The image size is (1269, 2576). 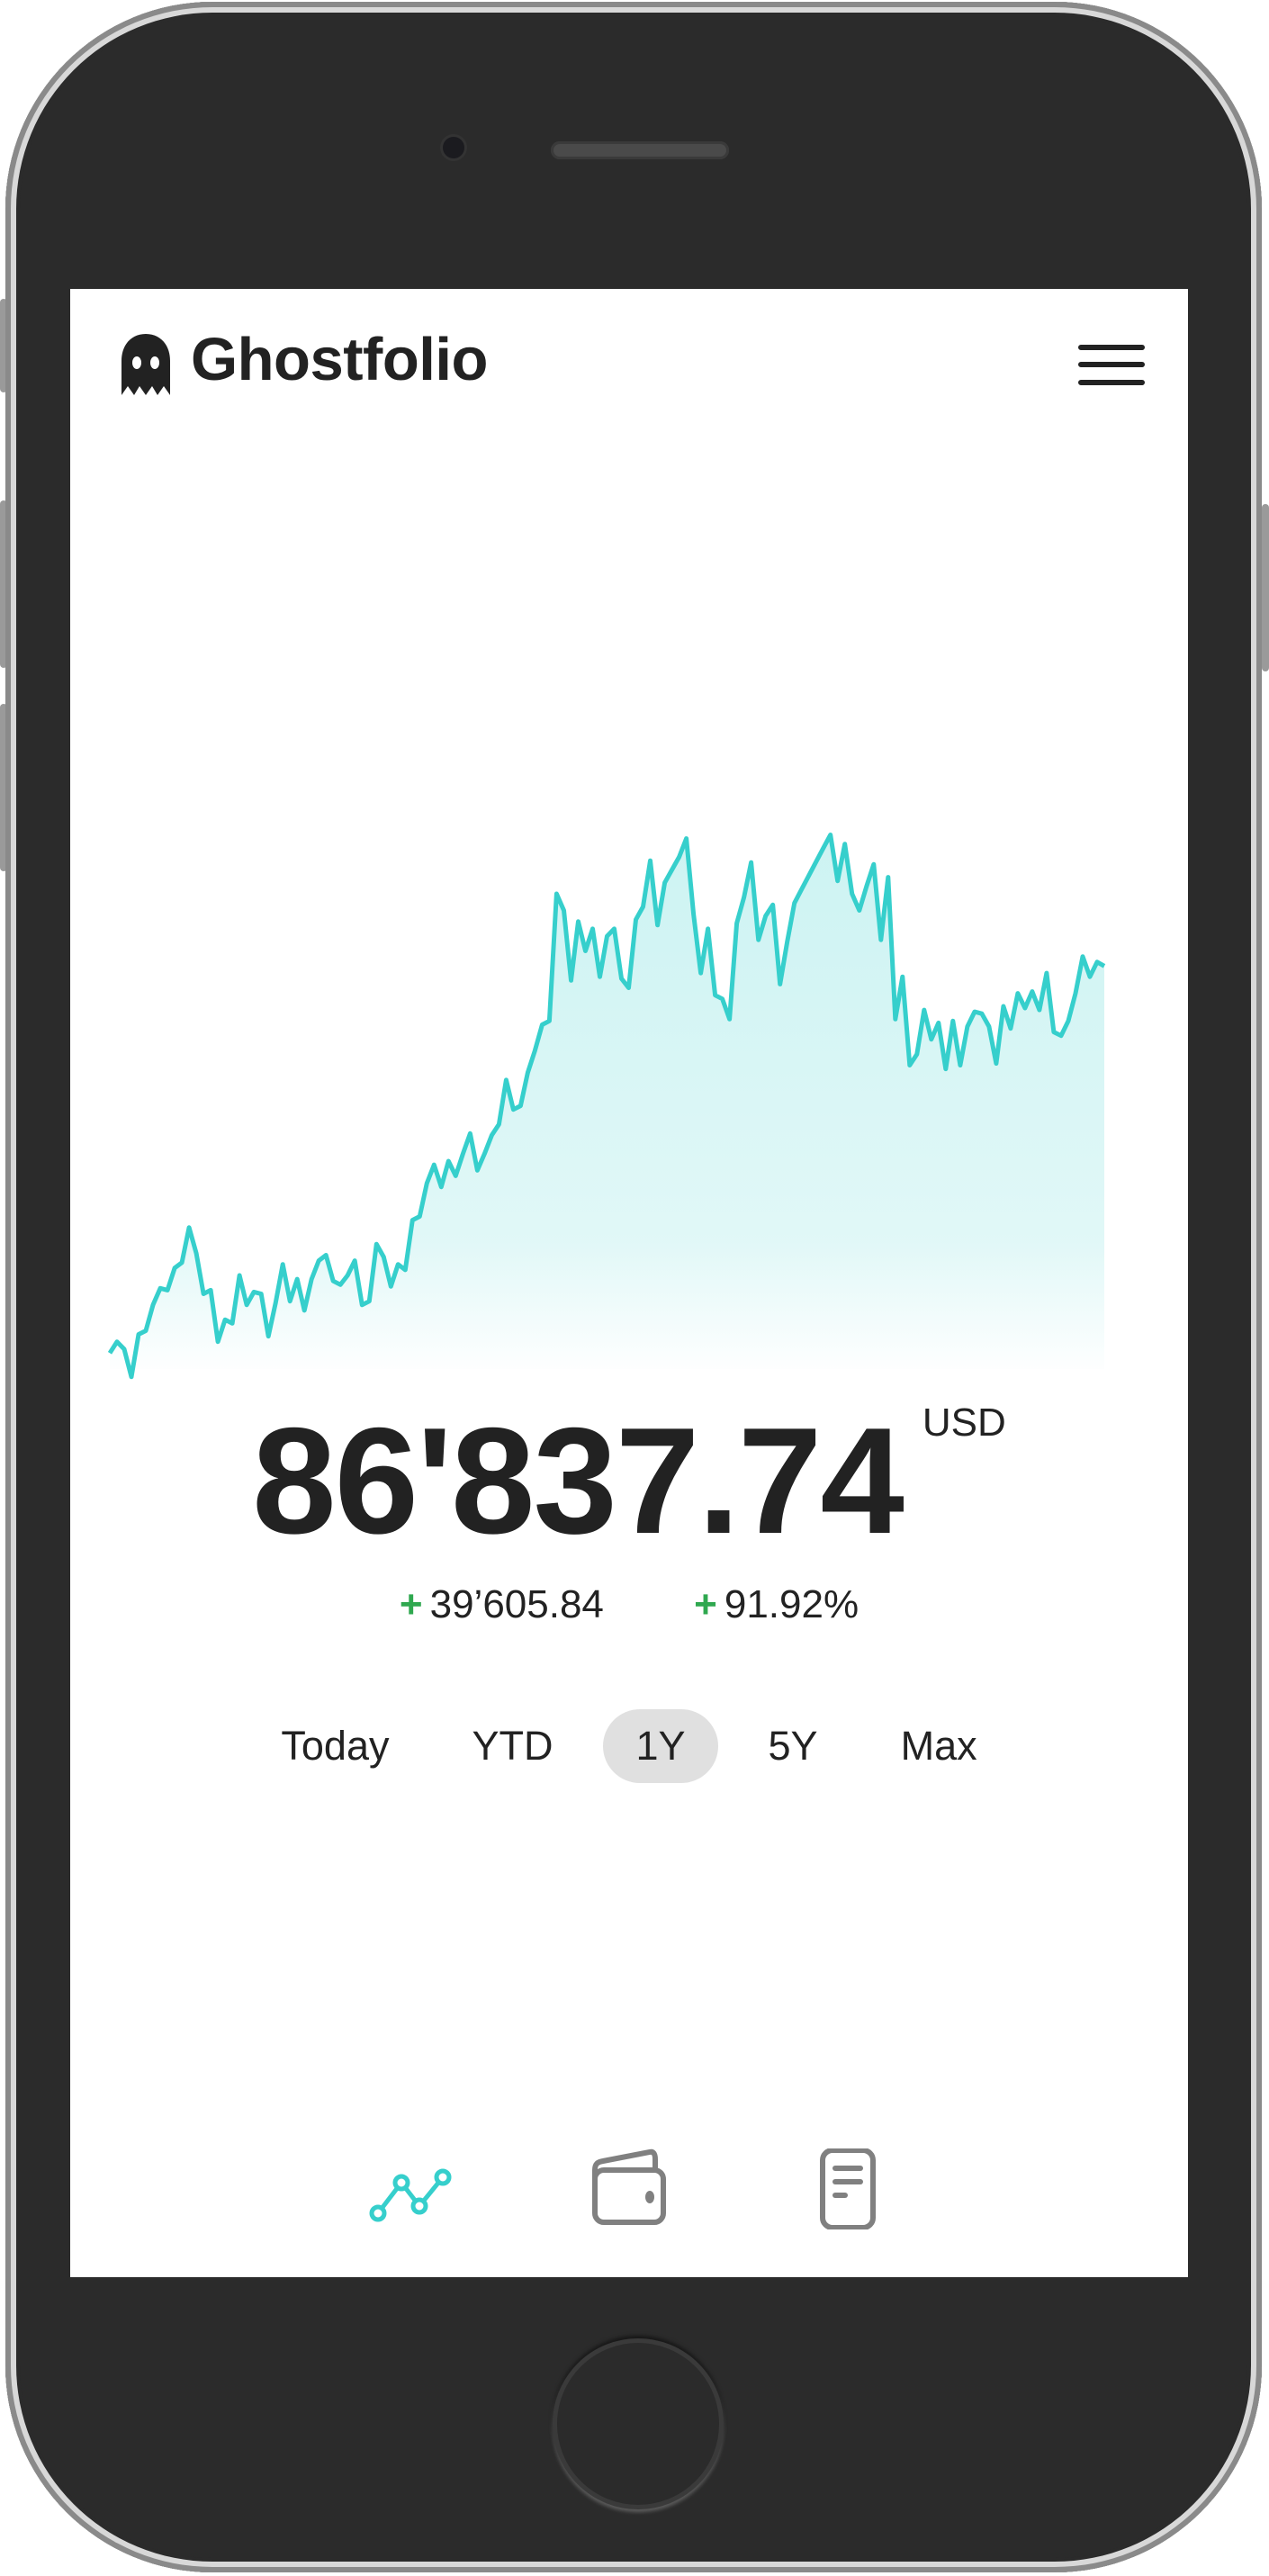 What do you see at coordinates (638, 2423) in the screenshot?
I see `home-button` at bounding box center [638, 2423].